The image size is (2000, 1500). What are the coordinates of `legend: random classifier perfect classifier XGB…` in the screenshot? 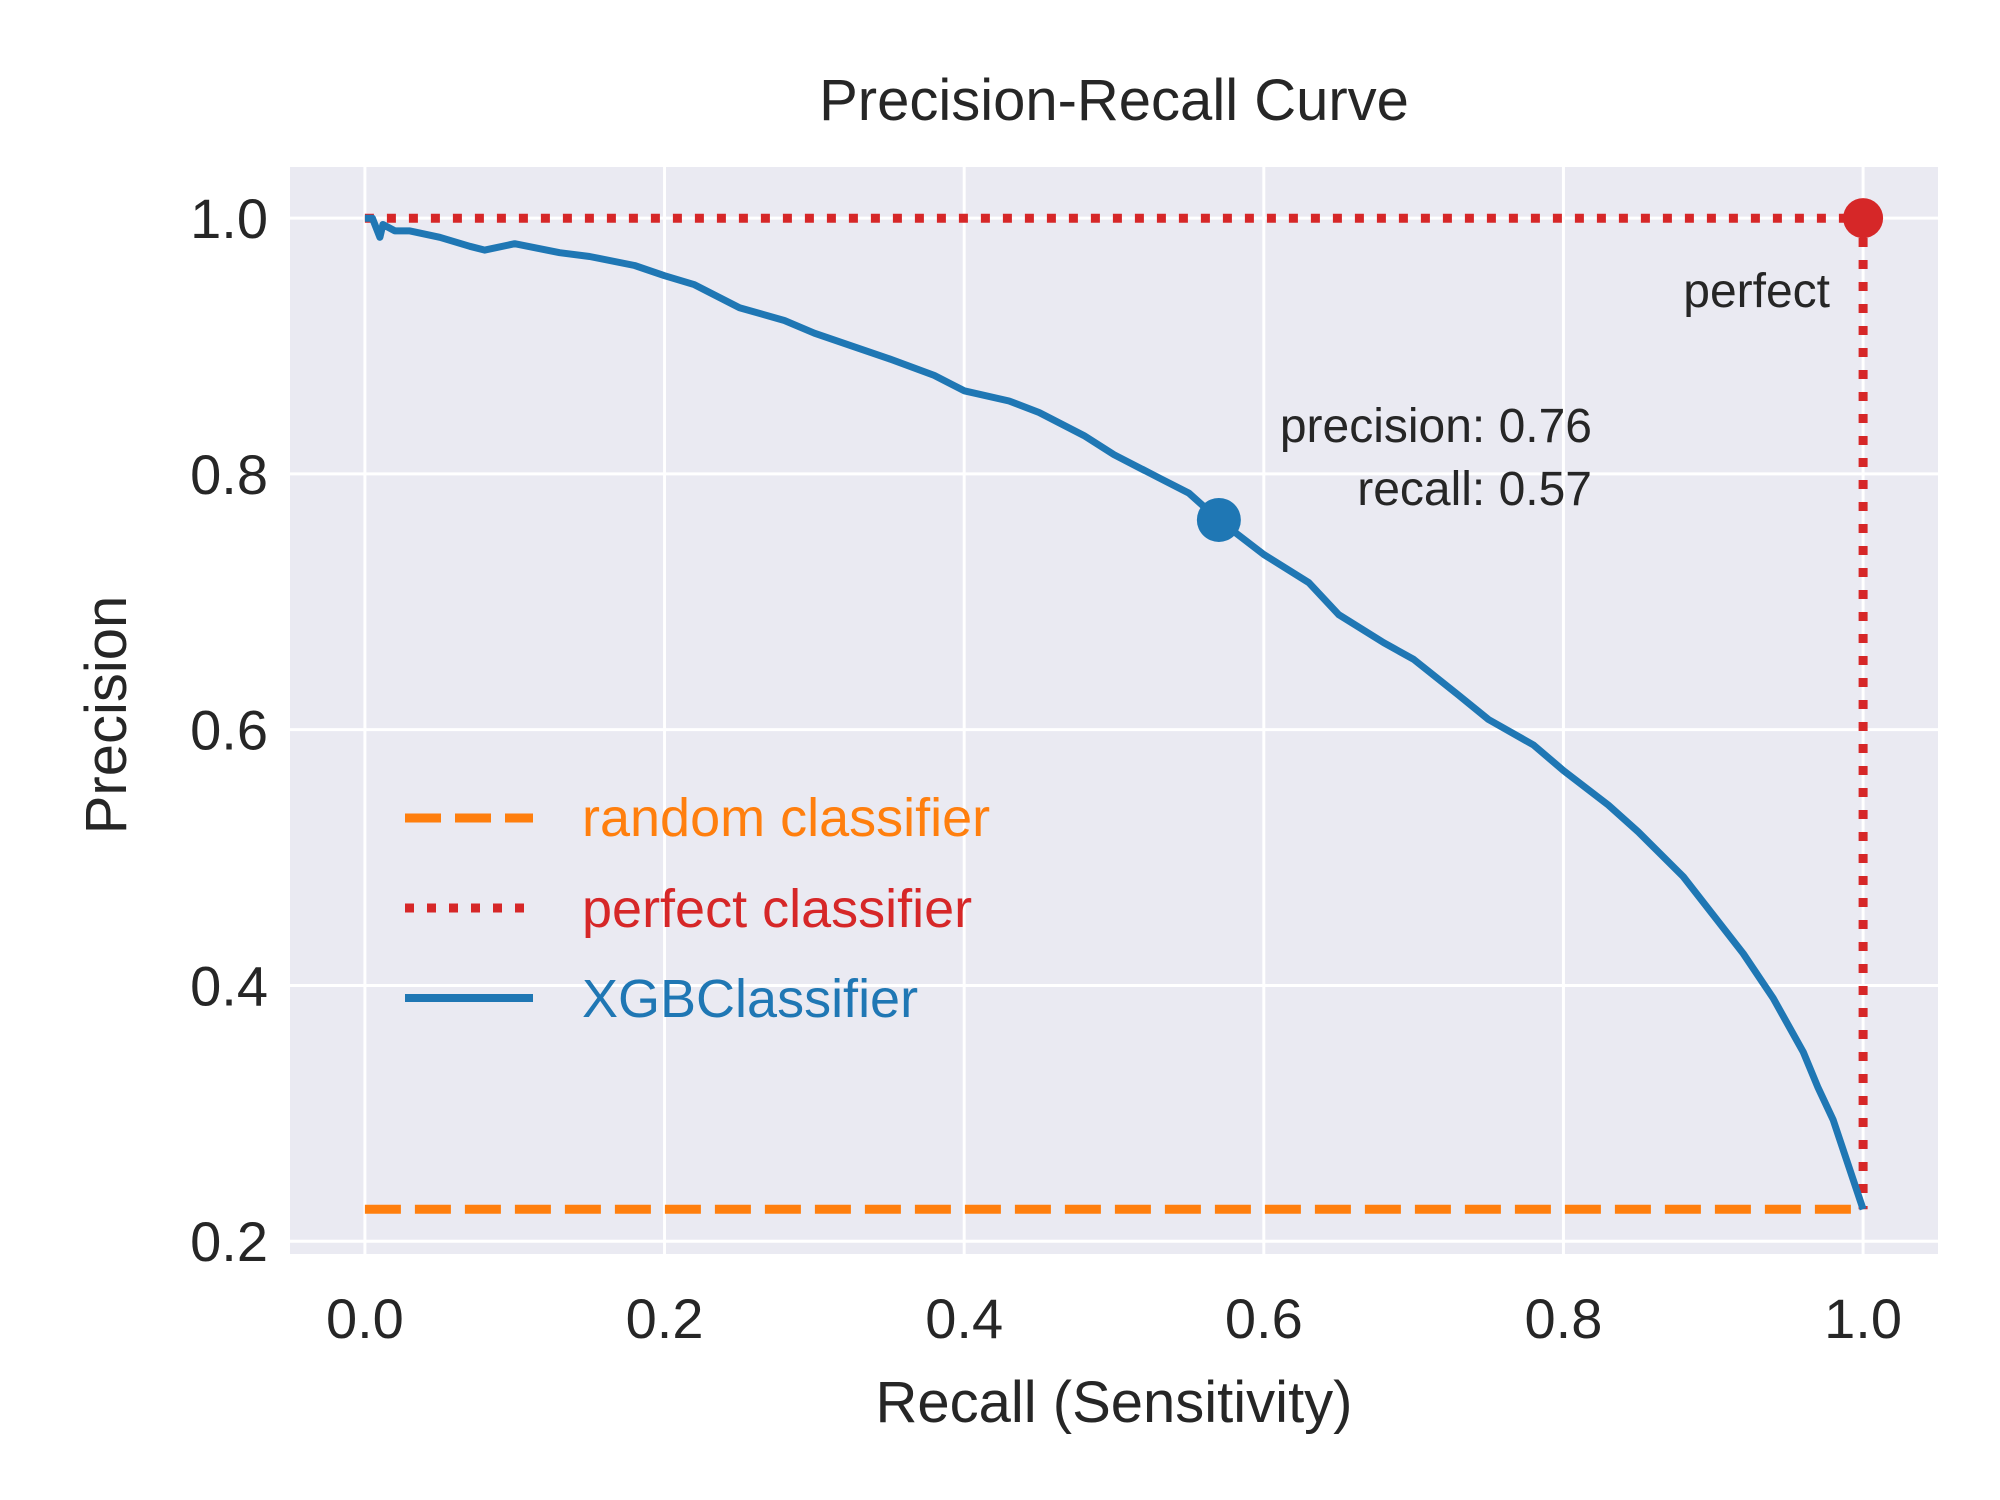 It's located at (697, 908).